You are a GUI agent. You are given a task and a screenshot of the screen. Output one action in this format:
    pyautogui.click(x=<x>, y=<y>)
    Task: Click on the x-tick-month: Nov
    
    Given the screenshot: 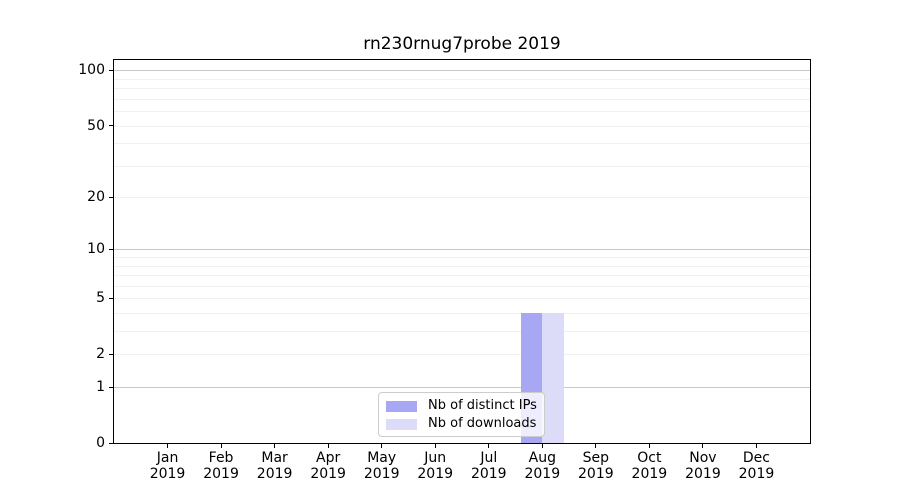 What is the action you would take?
    pyautogui.click(x=703, y=458)
    